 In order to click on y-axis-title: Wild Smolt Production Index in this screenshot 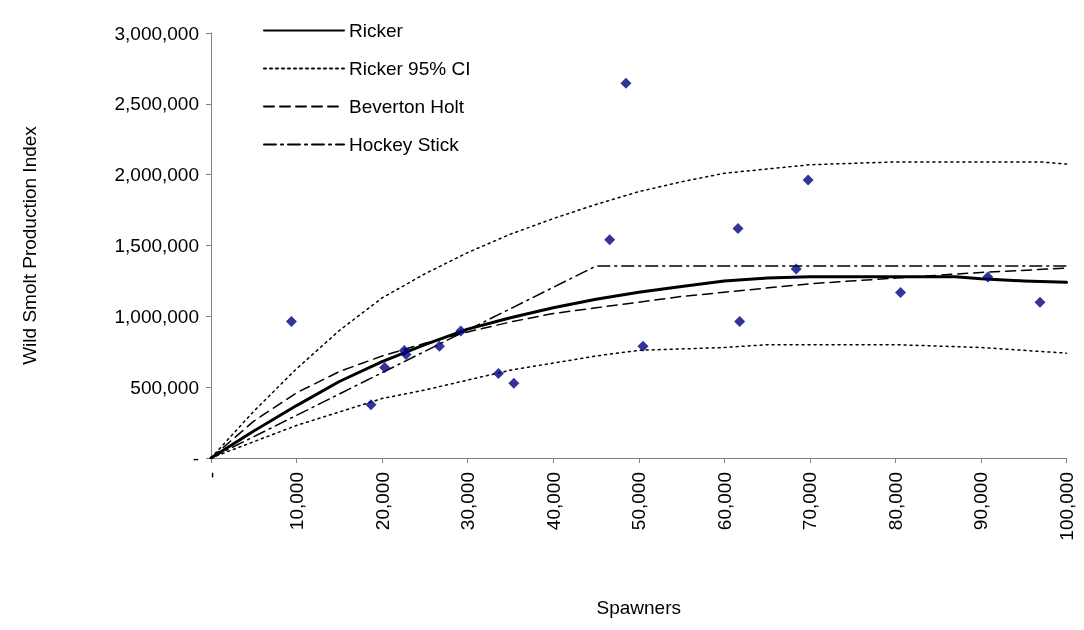, I will do `click(29, 245)`.